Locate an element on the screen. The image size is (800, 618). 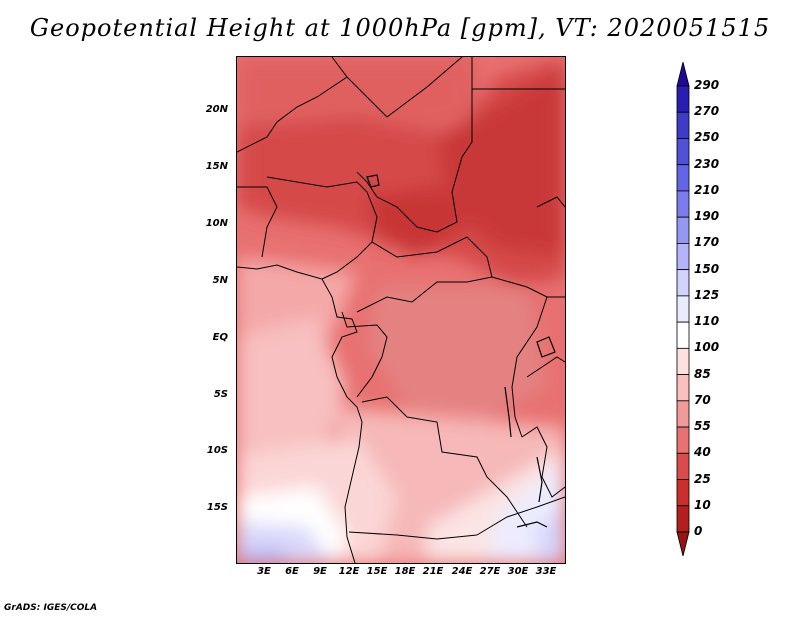
border-zambia-south is located at coordinates (520, 516).